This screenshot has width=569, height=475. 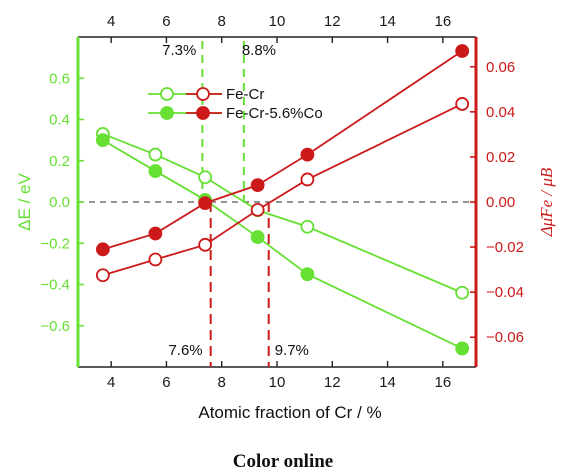 I want to click on y-left-tick-label: 0.6, so click(x=59, y=78).